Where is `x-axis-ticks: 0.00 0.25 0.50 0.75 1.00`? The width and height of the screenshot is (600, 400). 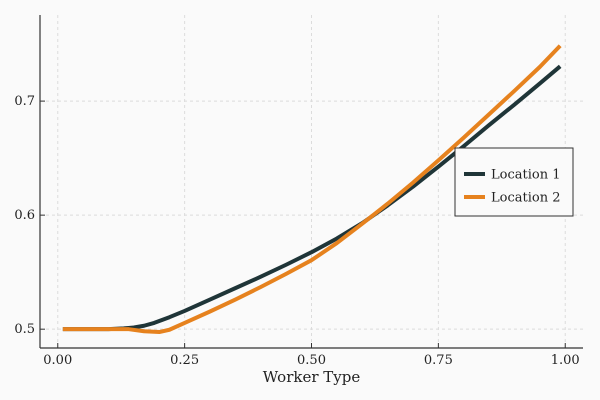 x-axis-ticks: 0.00 0.25 0.50 0.75 1.00 is located at coordinates (311, 355).